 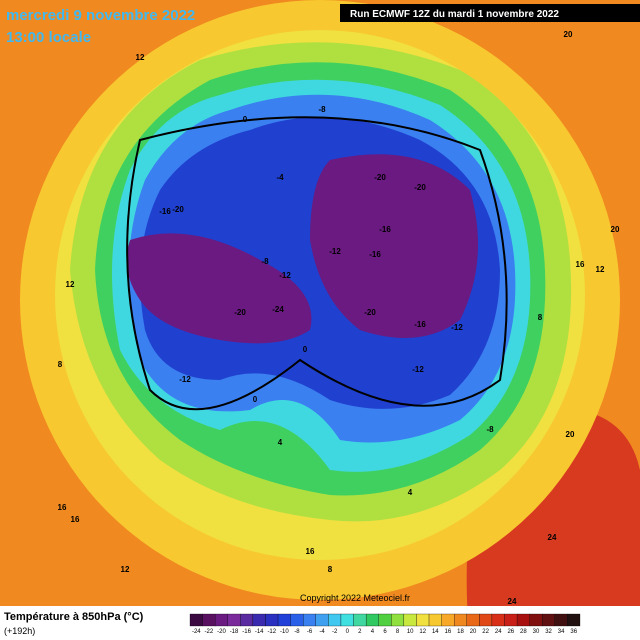 I want to click on contour-label: 24, so click(x=552, y=537).